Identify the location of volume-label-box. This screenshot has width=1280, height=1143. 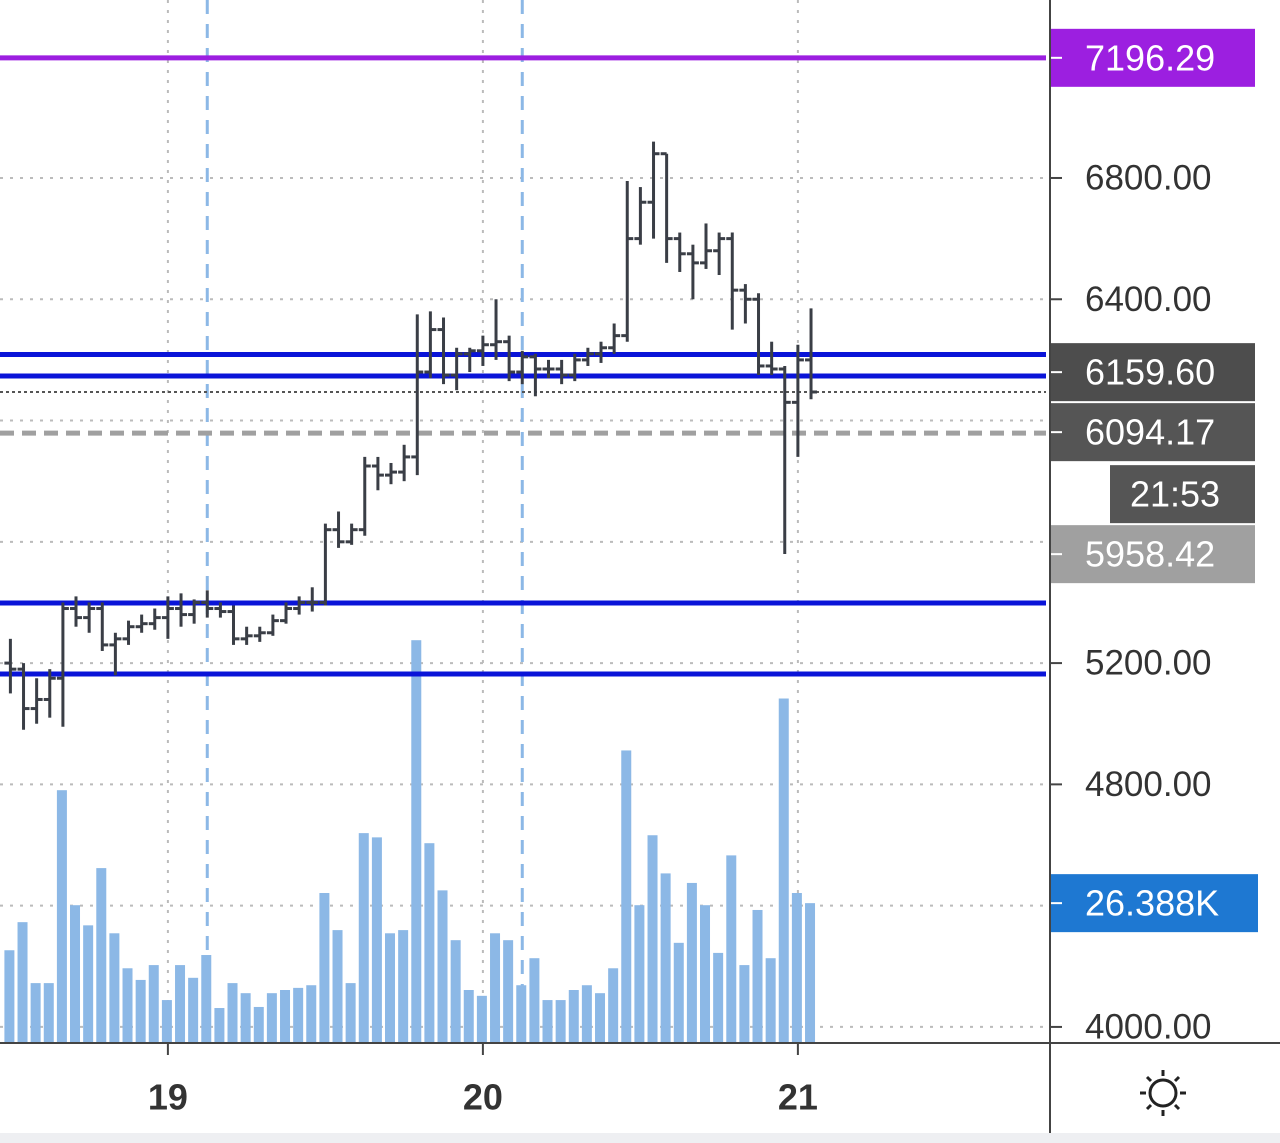
(1154, 903).